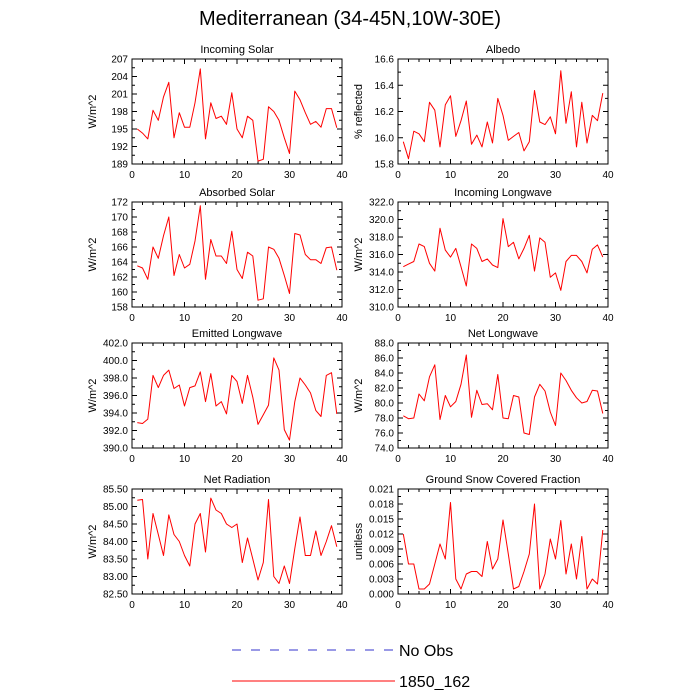 The height and width of the screenshot is (700, 700). Describe the element at coordinates (385, 389) in the screenshot. I see `net-longwave-ytick-label: 82.0` at that location.